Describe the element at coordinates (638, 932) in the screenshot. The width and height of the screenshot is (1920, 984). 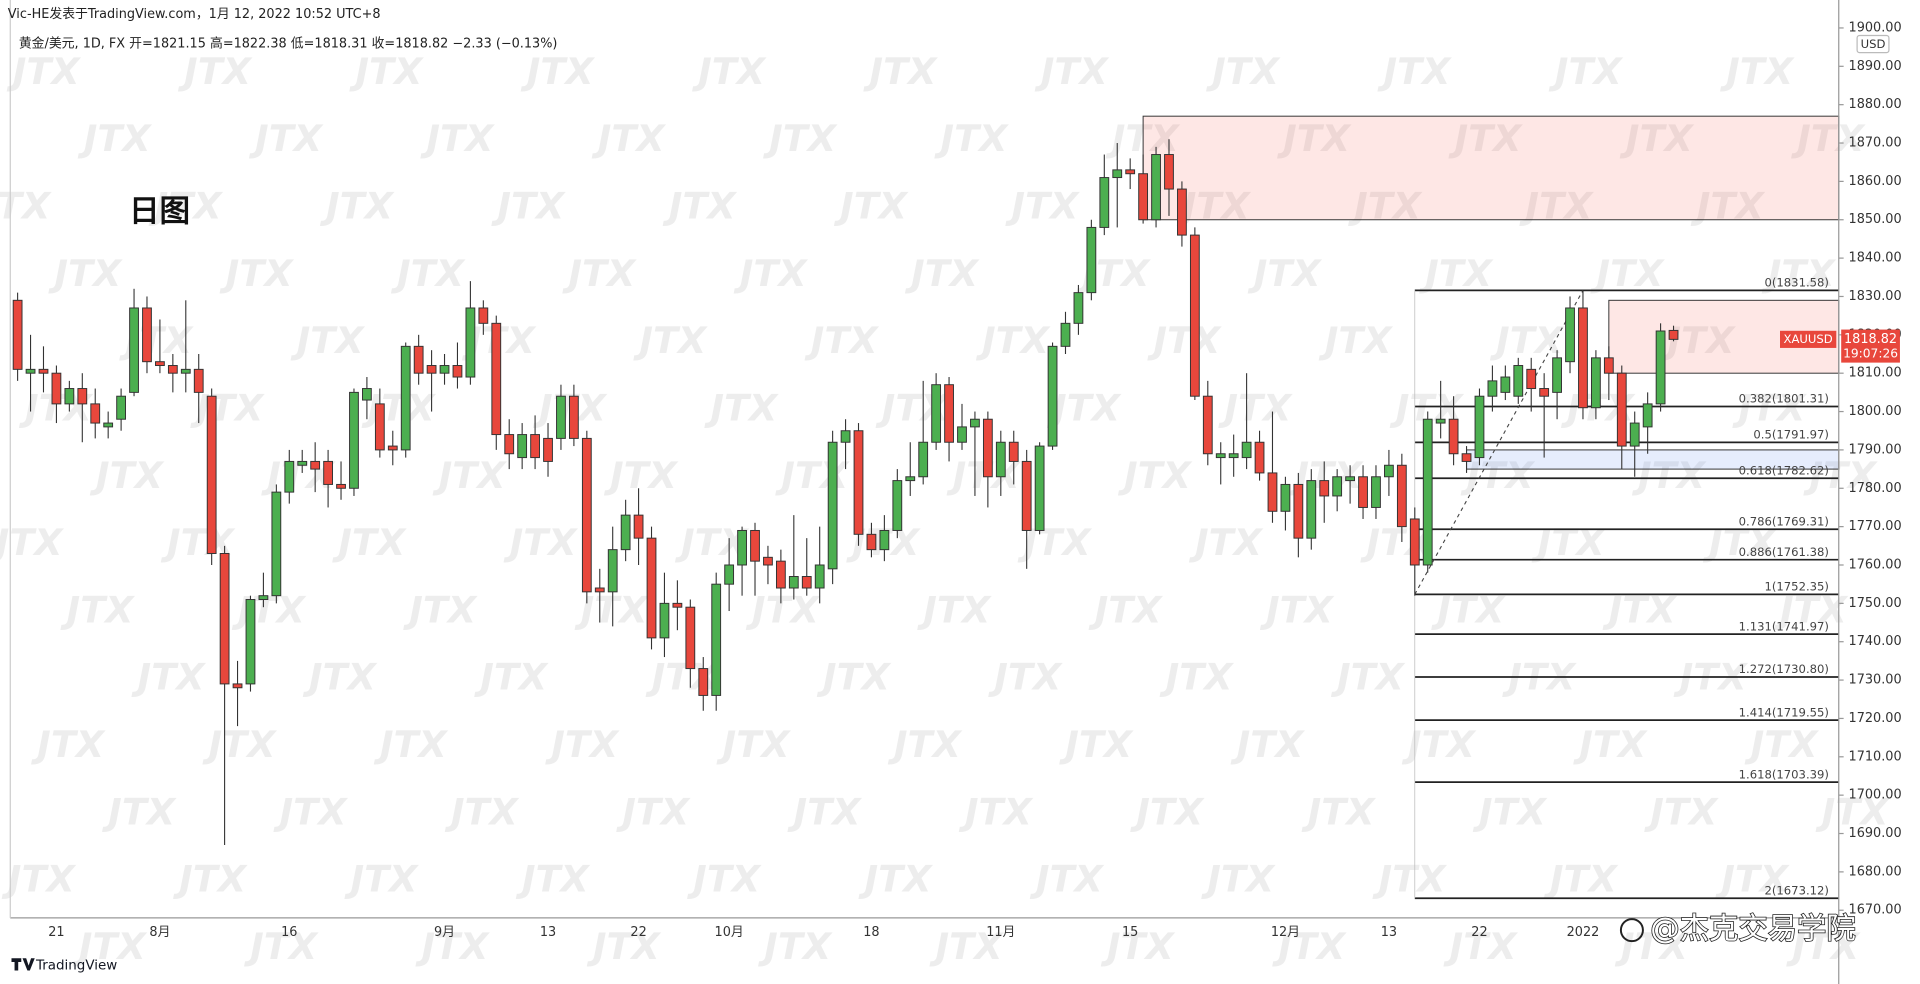
I see `x-tick-label: 22` at that location.